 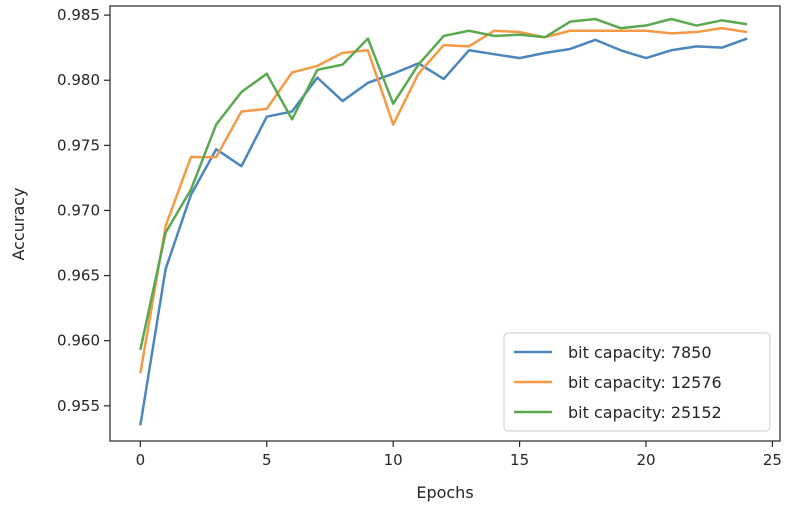 I want to click on x-tick-label: 5, so click(x=267, y=460).